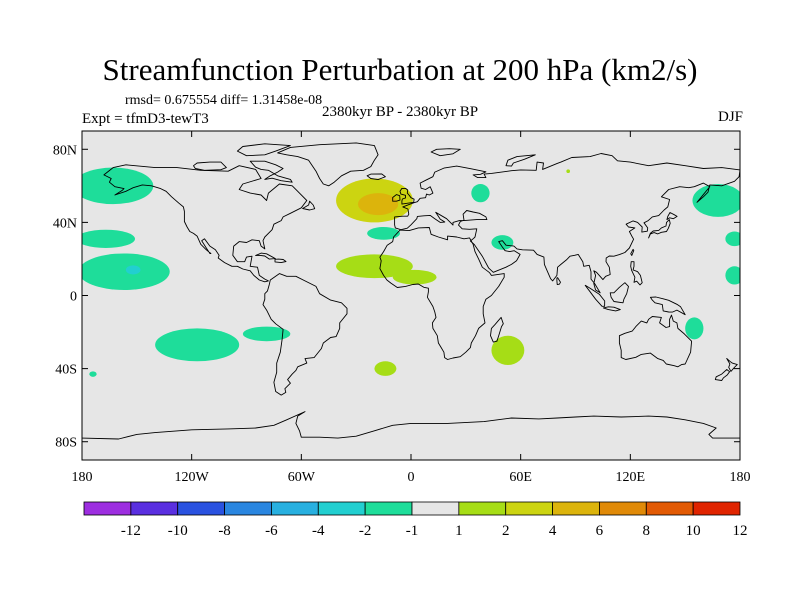  I want to click on anomaly-equatorial-pacific-low, so click(126, 272).